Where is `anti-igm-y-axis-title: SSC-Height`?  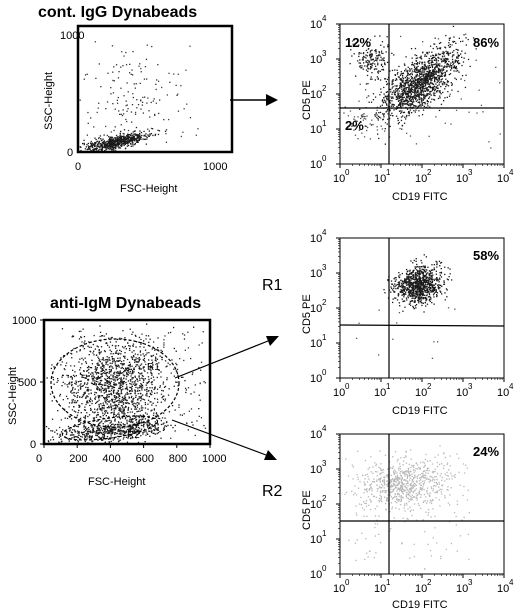 anti-igm-y-axis-title: SSC-Height is located at coordinates (13, 396).